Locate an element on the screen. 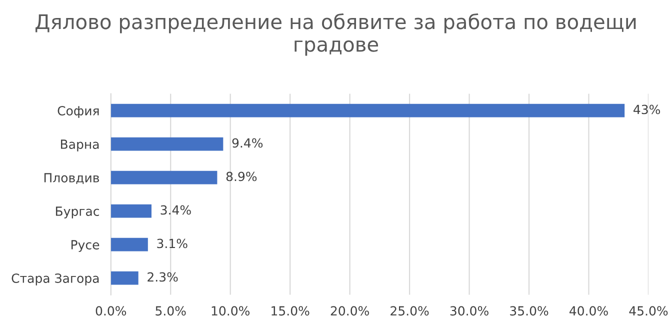  x-tick-label: 40.0% is located at coordinates (589, 311).